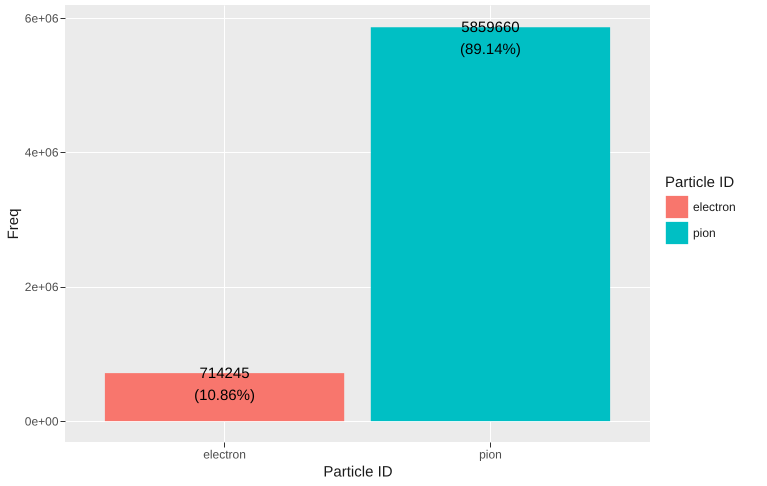 The width and height of the screenshot is (767, 486). What do you see at coordinates (41, 287) in the screenshot?
I see `y-tick-label: 2e+06` at bounding box center [41, 287].